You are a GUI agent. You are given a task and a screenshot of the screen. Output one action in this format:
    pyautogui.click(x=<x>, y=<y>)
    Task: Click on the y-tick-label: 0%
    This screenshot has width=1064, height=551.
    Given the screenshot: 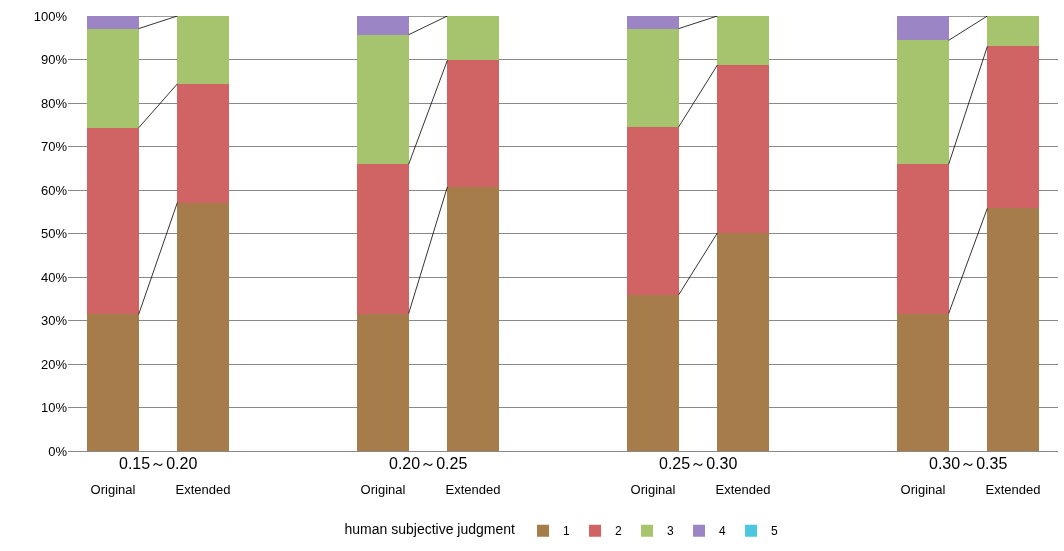 What is the action you would take?
    pyautogui.click(x=58, y=451)
    